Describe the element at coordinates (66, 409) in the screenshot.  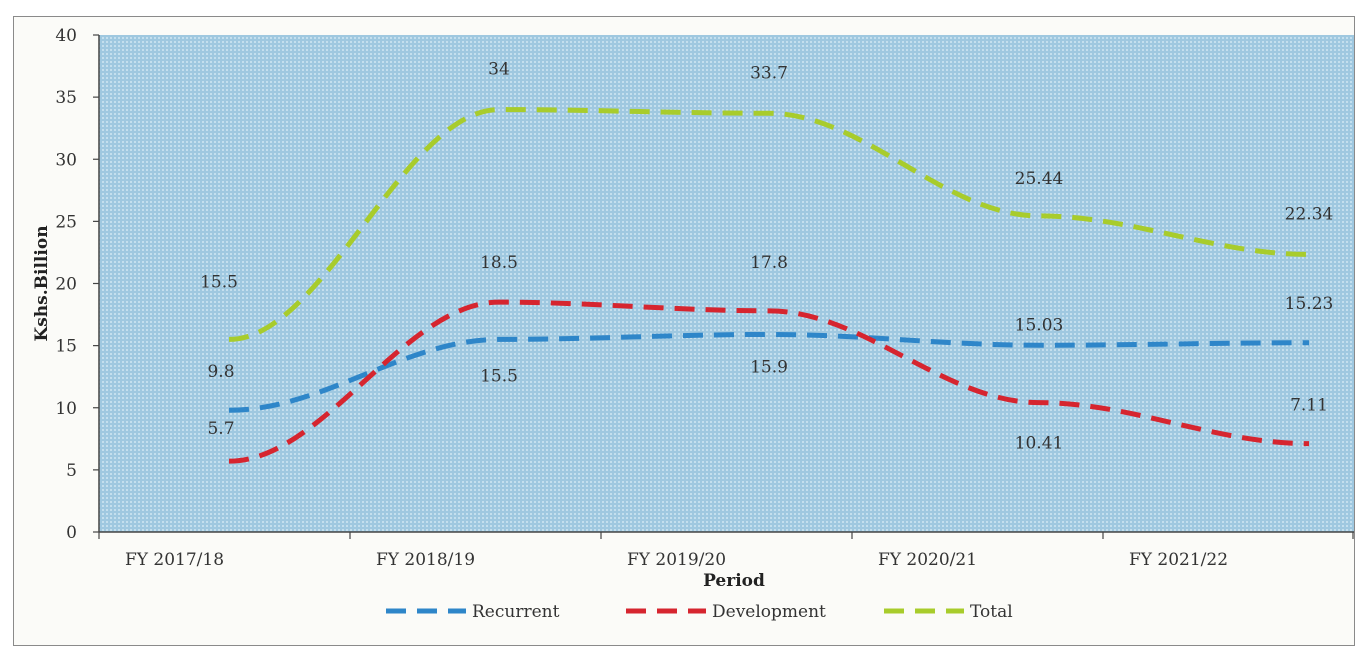
I see `y-tick-label: 10` at that location.